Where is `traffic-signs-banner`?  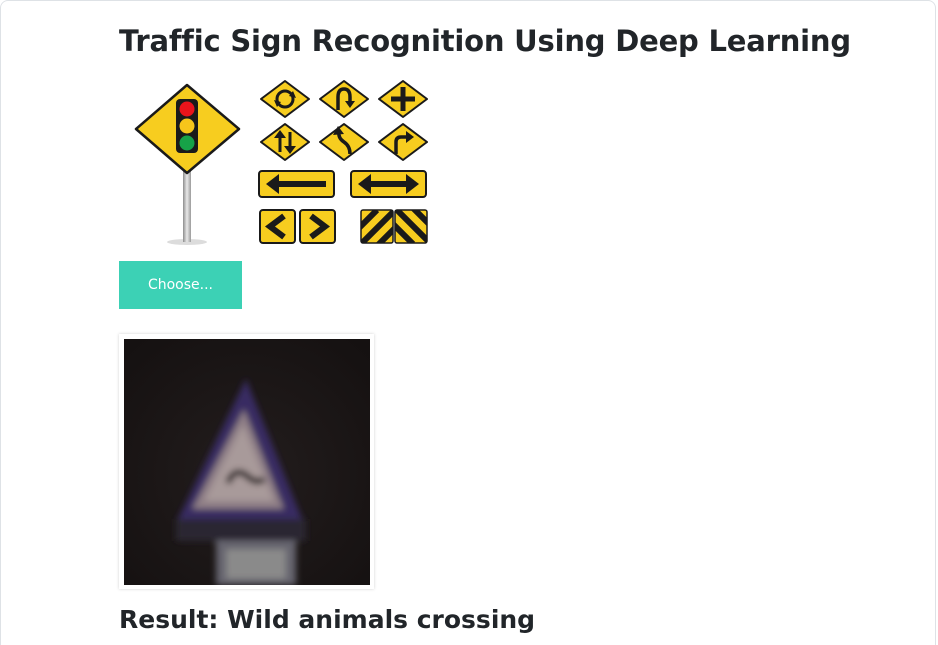 traffic-signs-banner is located at coordinates (281, 162).